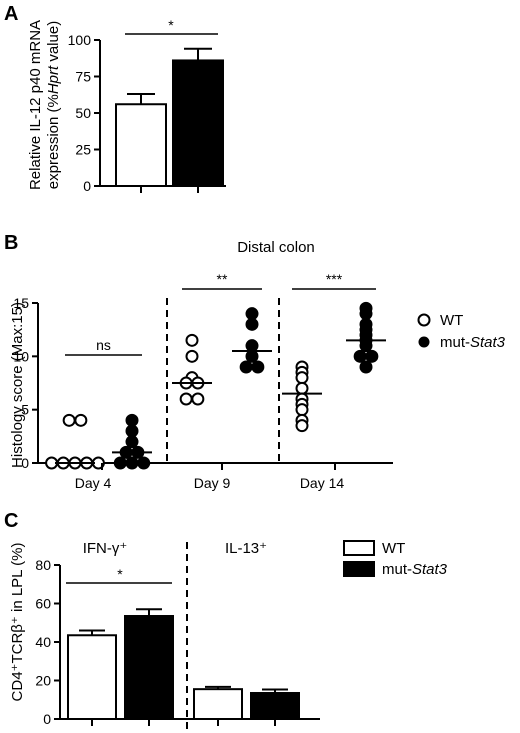  What do you see at coordinates (171, 25) in the screenshot?
I see `panel-a-significance: *` at bounding box center [171, 25].